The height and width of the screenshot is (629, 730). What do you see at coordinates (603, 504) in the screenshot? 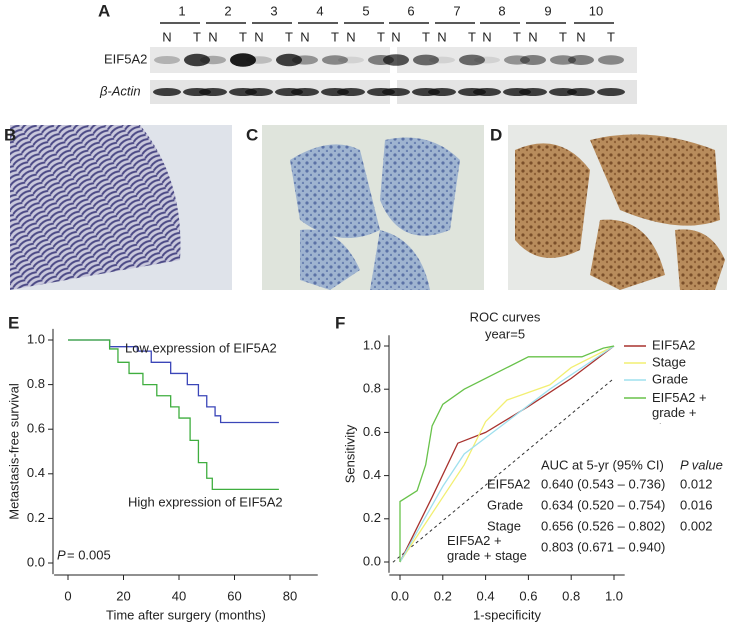
I see `table-auc: 0.634 (0.520 – 0.754)` at bounding box center [603, 504].